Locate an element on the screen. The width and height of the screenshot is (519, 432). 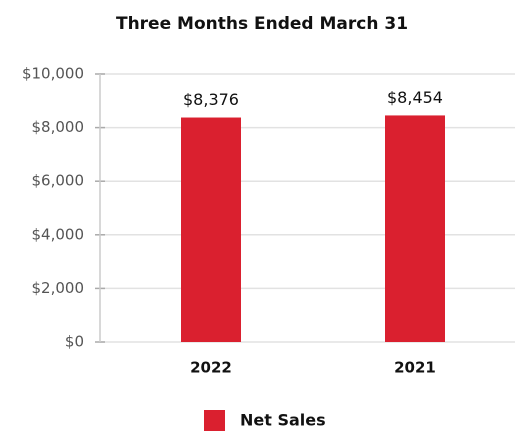
y-tick-label: $6,000 is located at coordinates (58, 181).